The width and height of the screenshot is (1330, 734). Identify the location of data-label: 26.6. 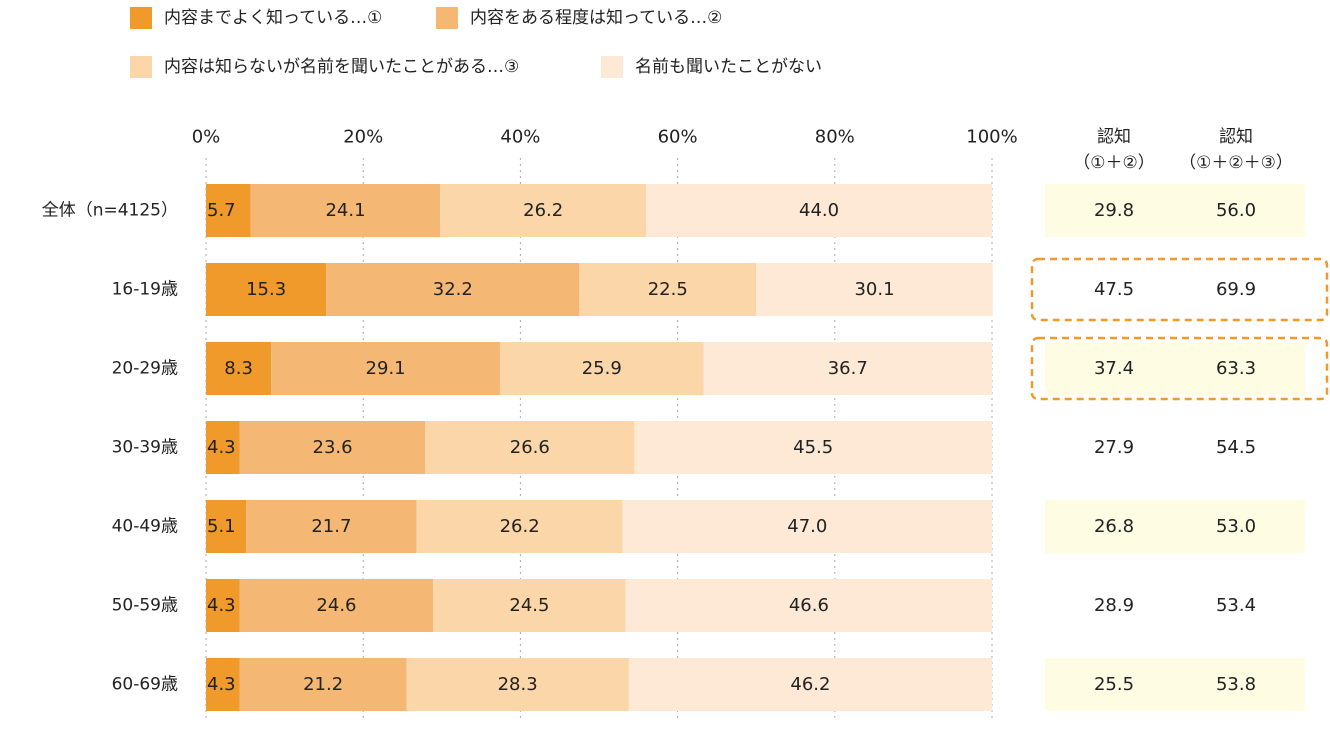
(530, 447).